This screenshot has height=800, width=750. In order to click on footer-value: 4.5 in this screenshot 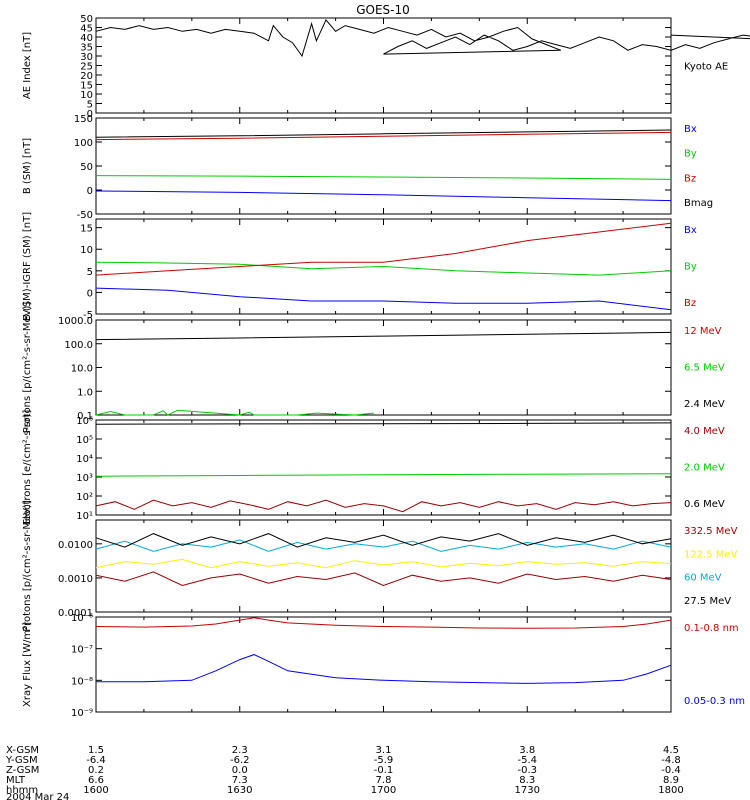, I will do `click(671, 750)`.